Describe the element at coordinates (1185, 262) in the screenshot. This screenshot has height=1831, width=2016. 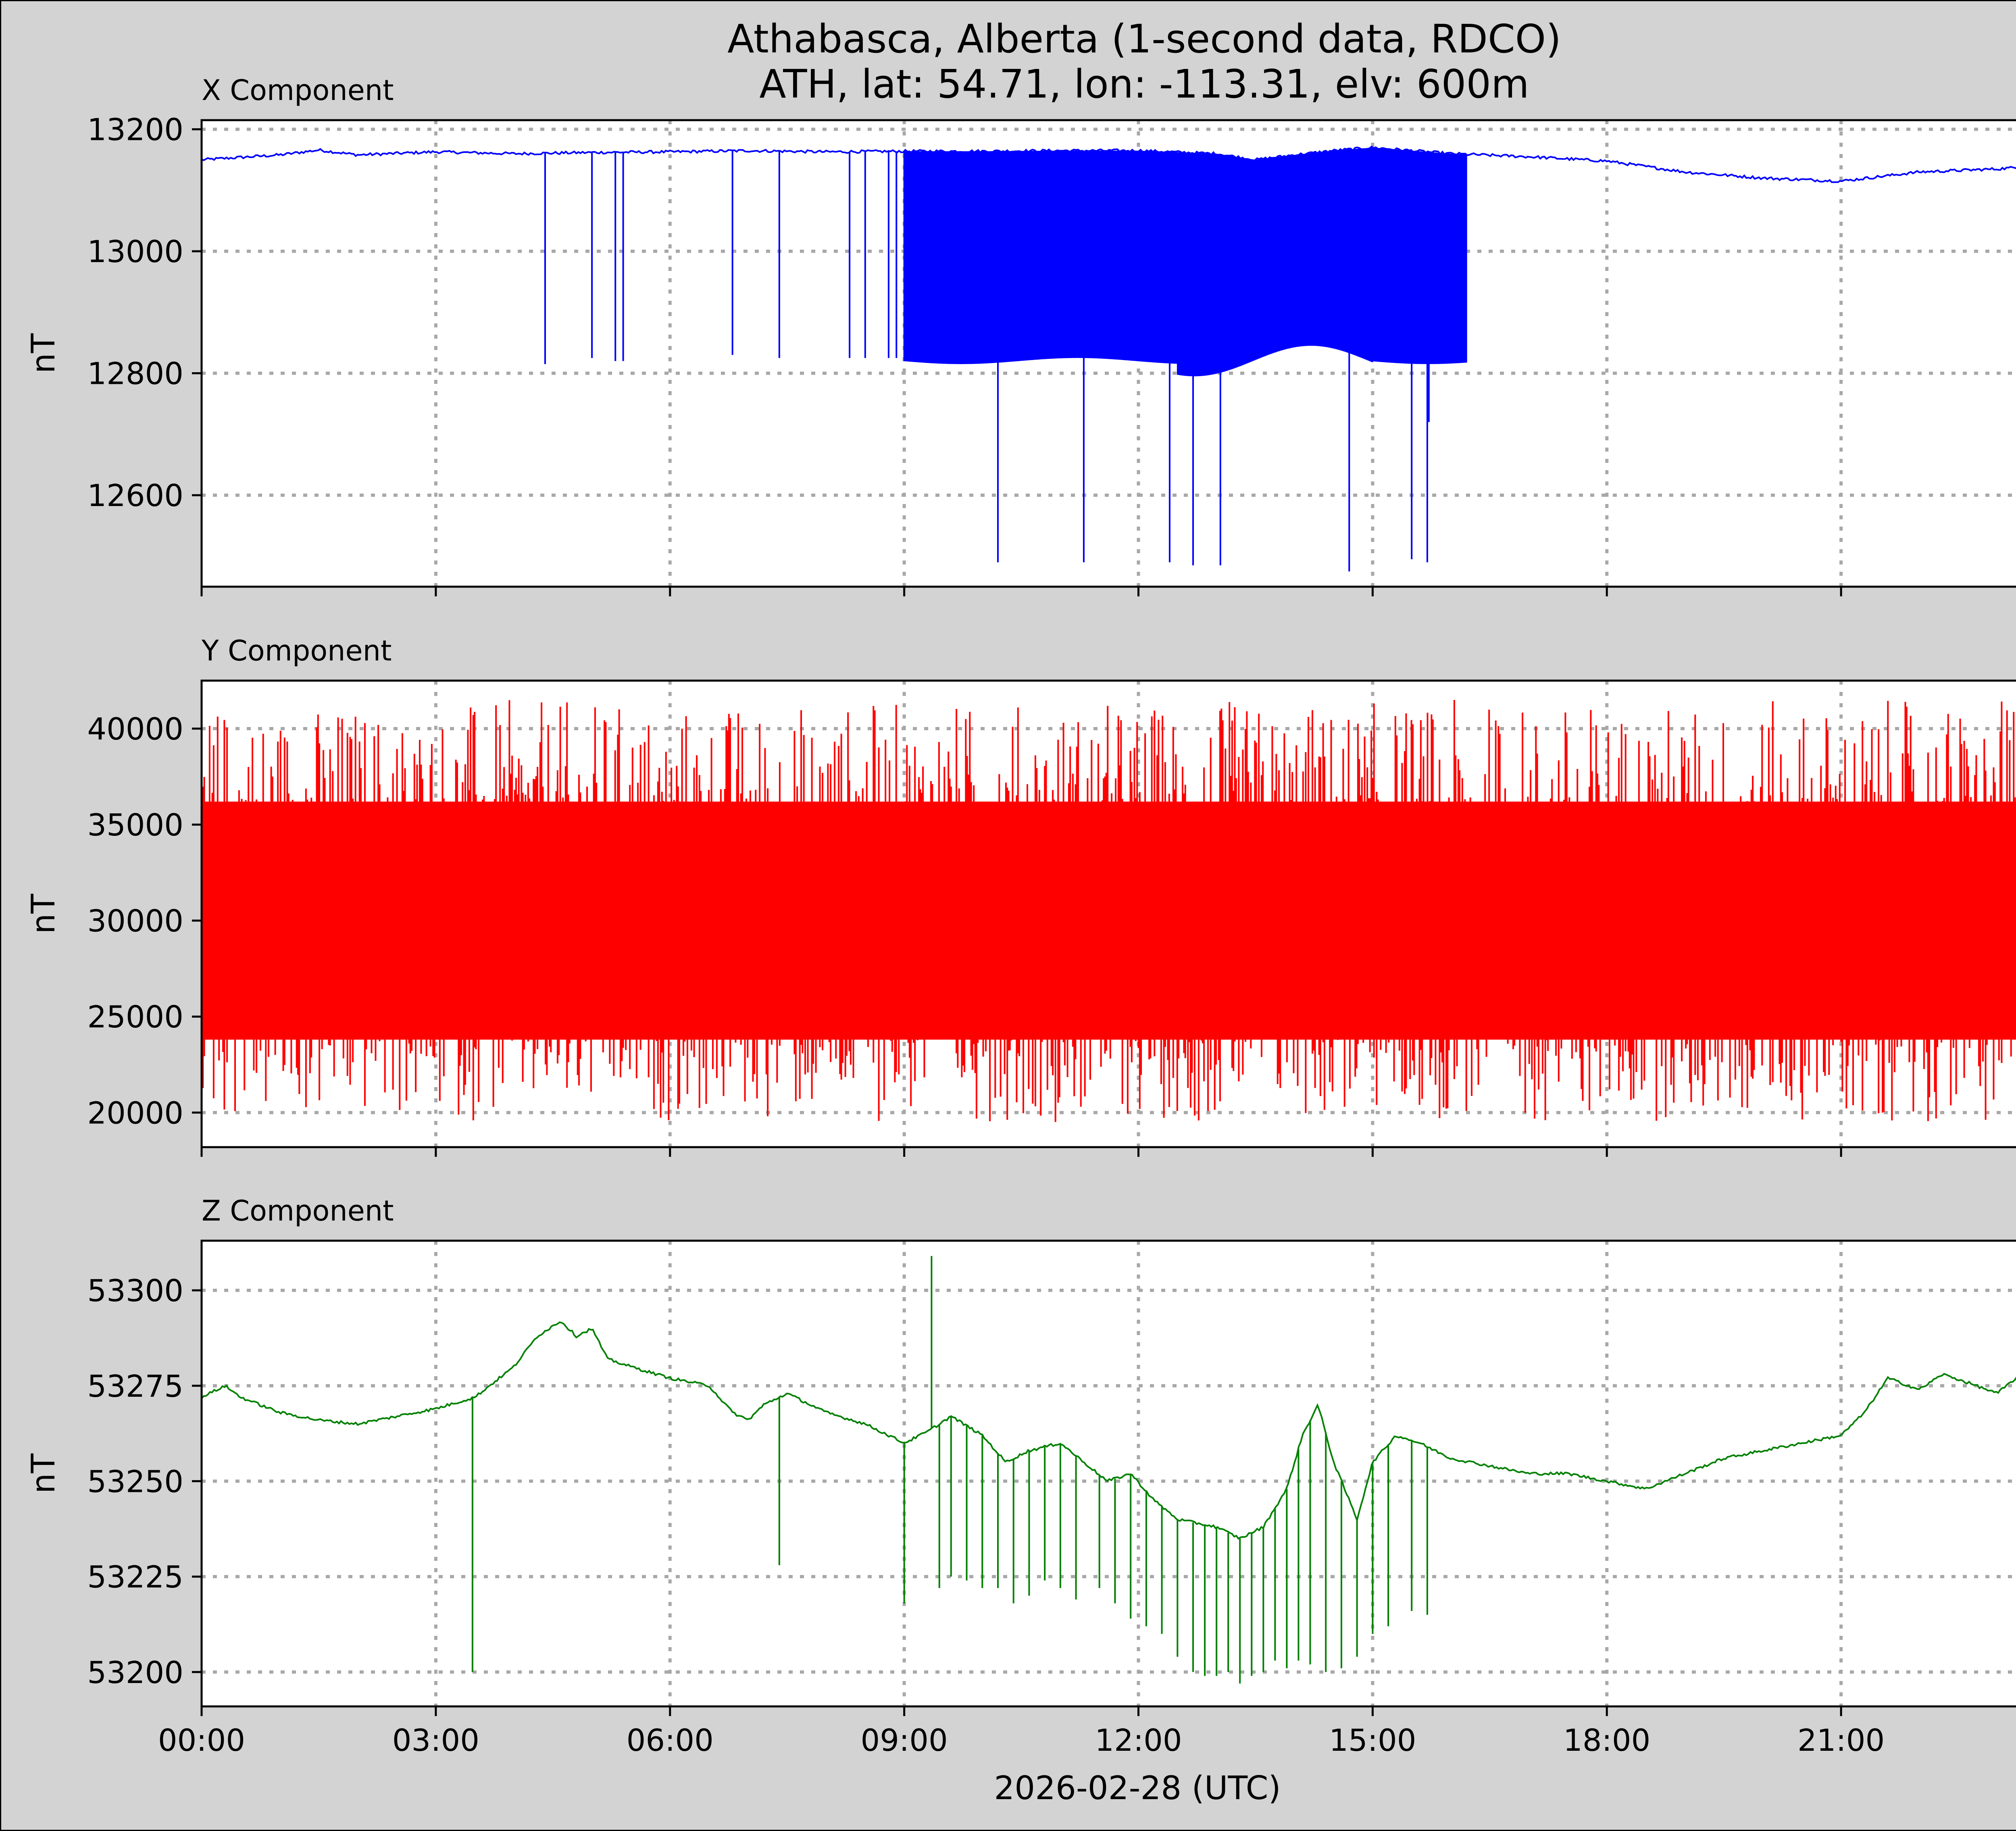
I see `x-dense-band` at that location.